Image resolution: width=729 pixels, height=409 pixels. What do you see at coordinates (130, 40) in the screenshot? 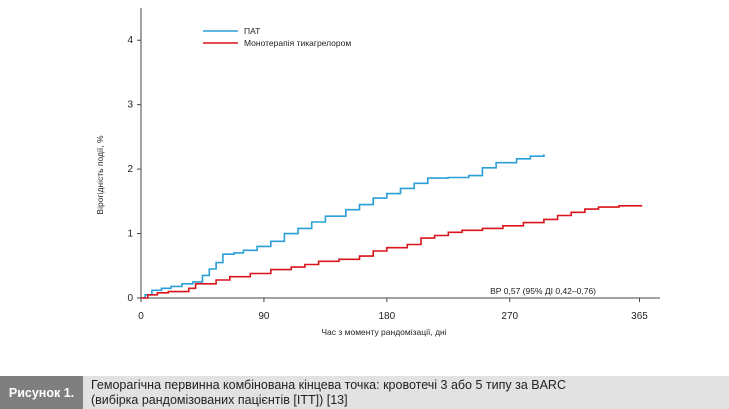
I see `y-tick-label: 4` at bounding box center [130, 40].